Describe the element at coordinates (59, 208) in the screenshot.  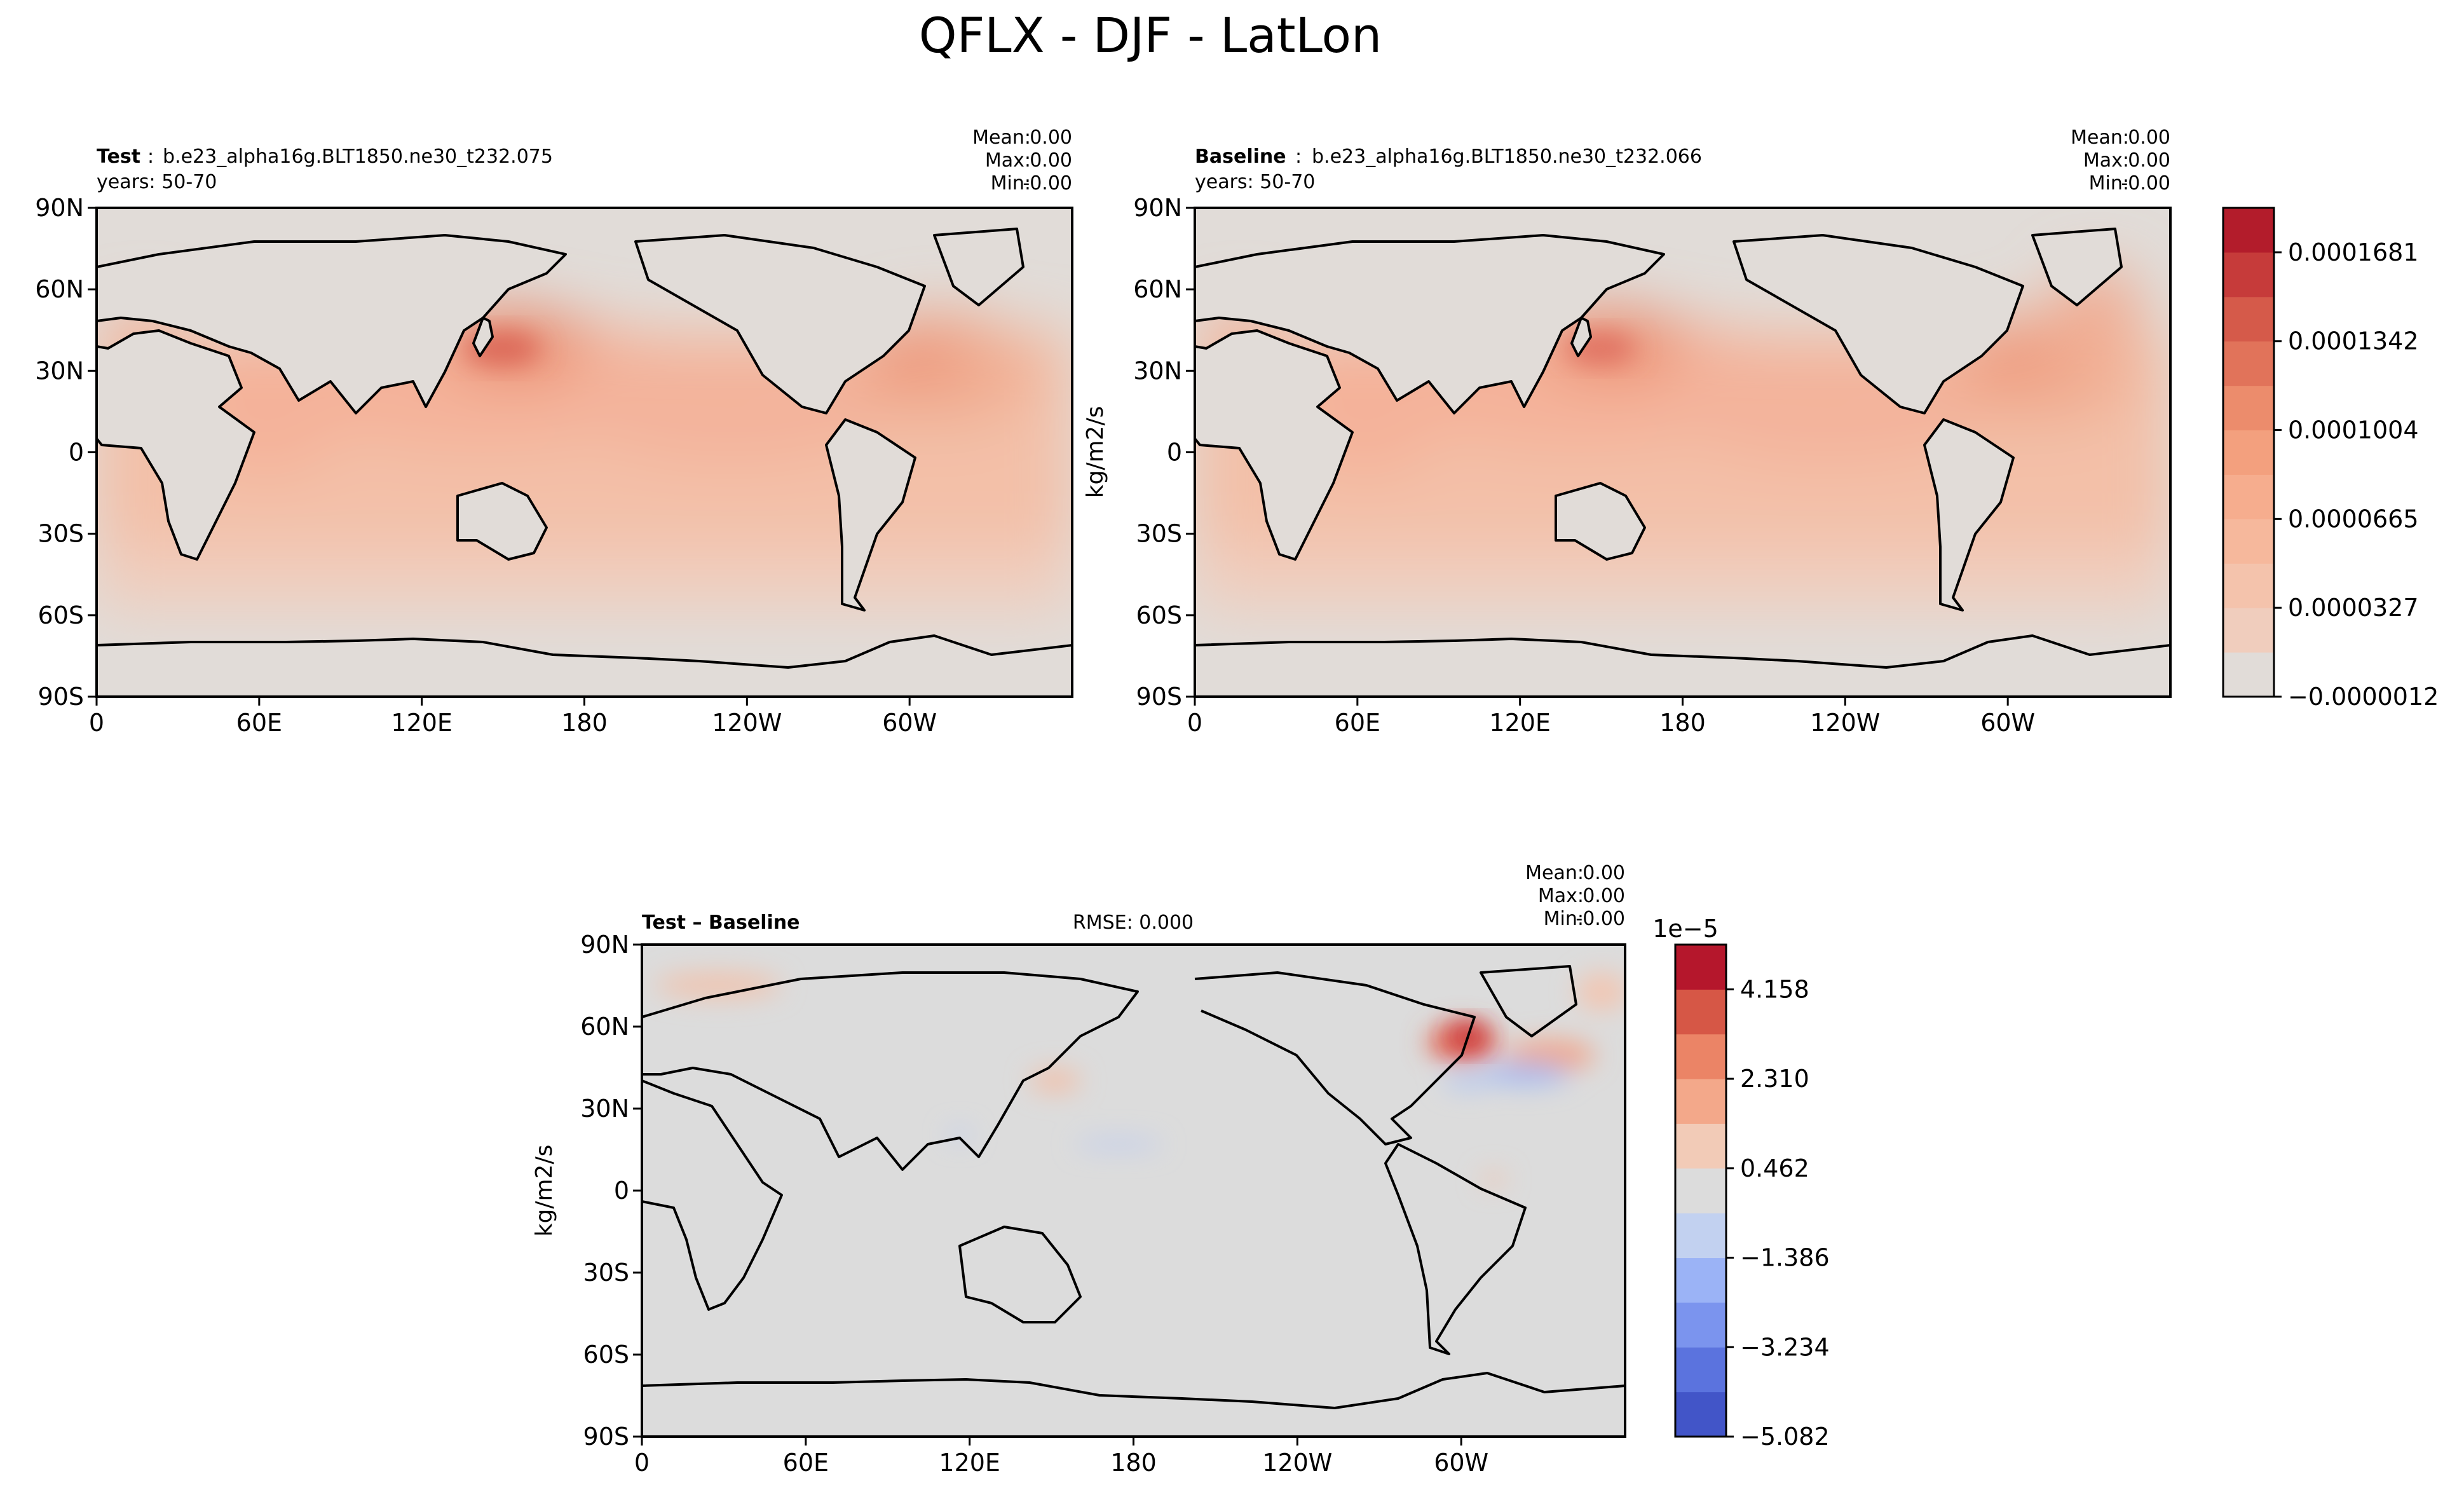
I see `test-lat-tick-label: 90N` at that location.